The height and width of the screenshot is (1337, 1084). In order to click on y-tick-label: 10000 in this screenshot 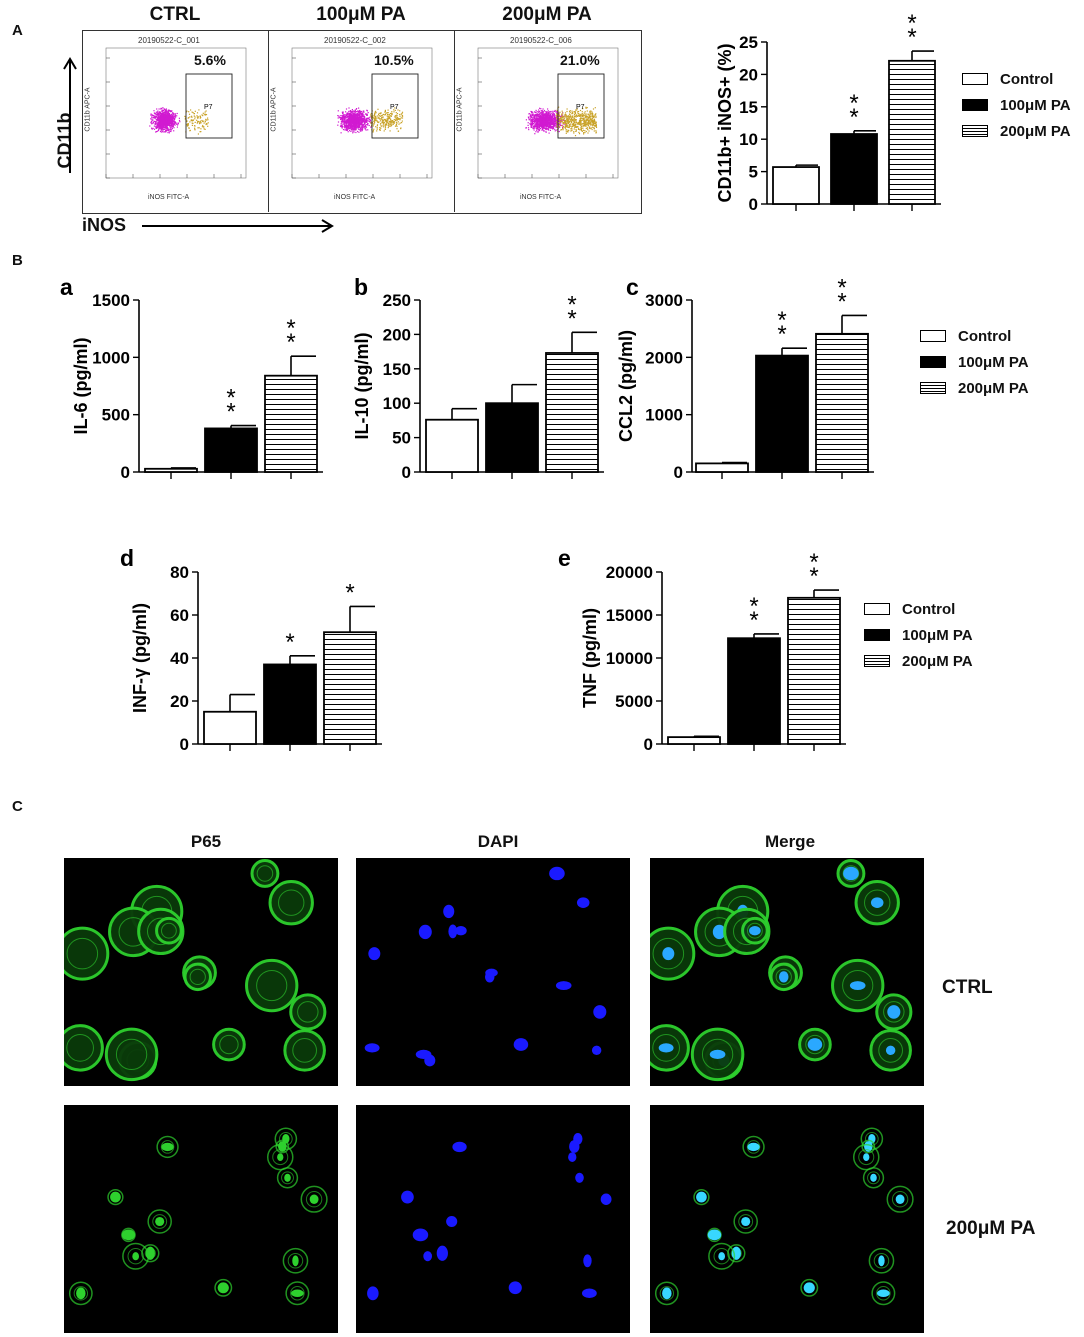, I will do `click(629, 658)`.